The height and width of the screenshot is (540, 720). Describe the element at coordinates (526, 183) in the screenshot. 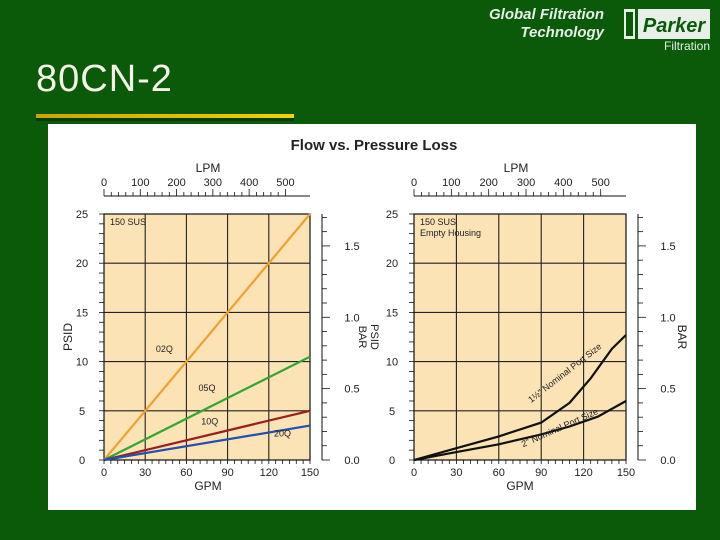

I see `right-top-tick-label: 300` at that location.